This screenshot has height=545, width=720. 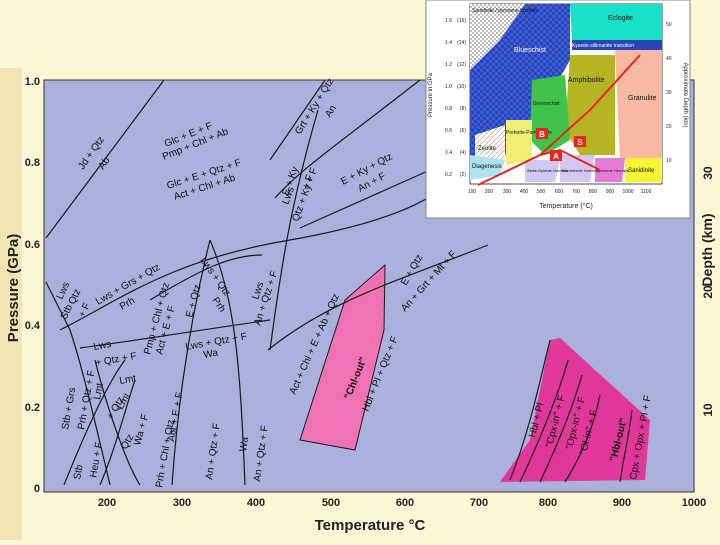 I want to click on inset-field-ky-sil, so click(x=617, y=45).